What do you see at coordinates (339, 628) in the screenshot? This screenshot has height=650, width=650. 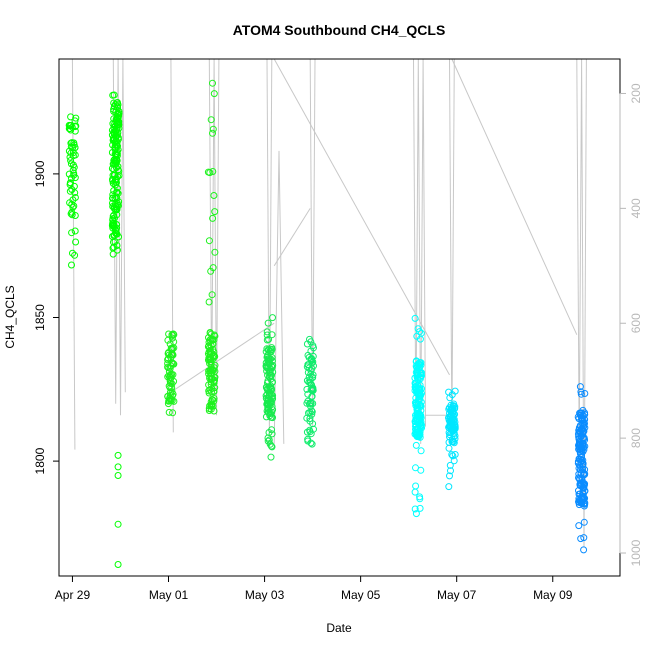 I see `x-axis-label: Date` at bounding box center [339, 628].